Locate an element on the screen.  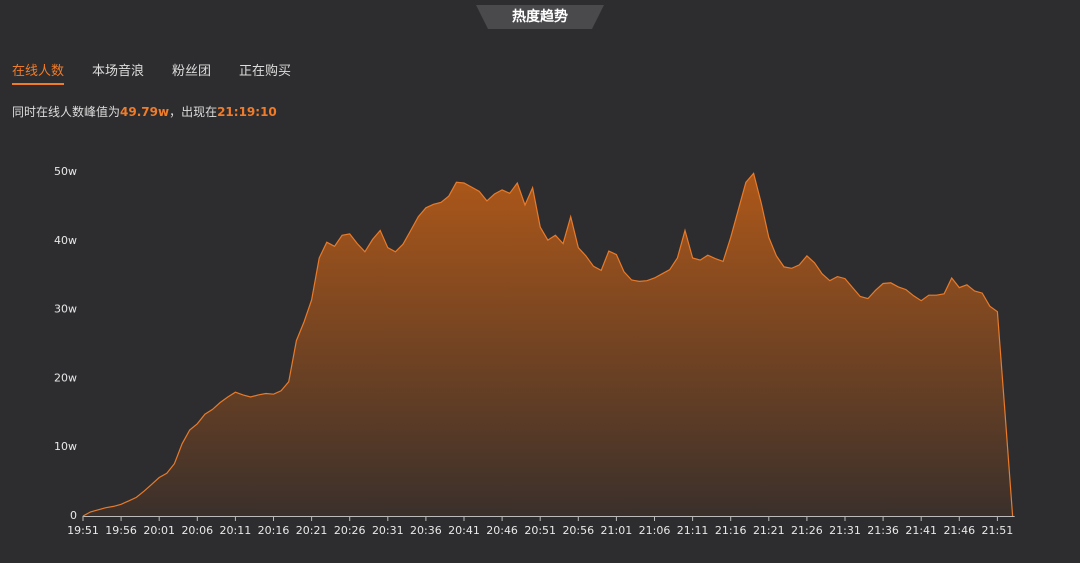
x-tick-label: 20:51 is located at coordinates (540, 530).